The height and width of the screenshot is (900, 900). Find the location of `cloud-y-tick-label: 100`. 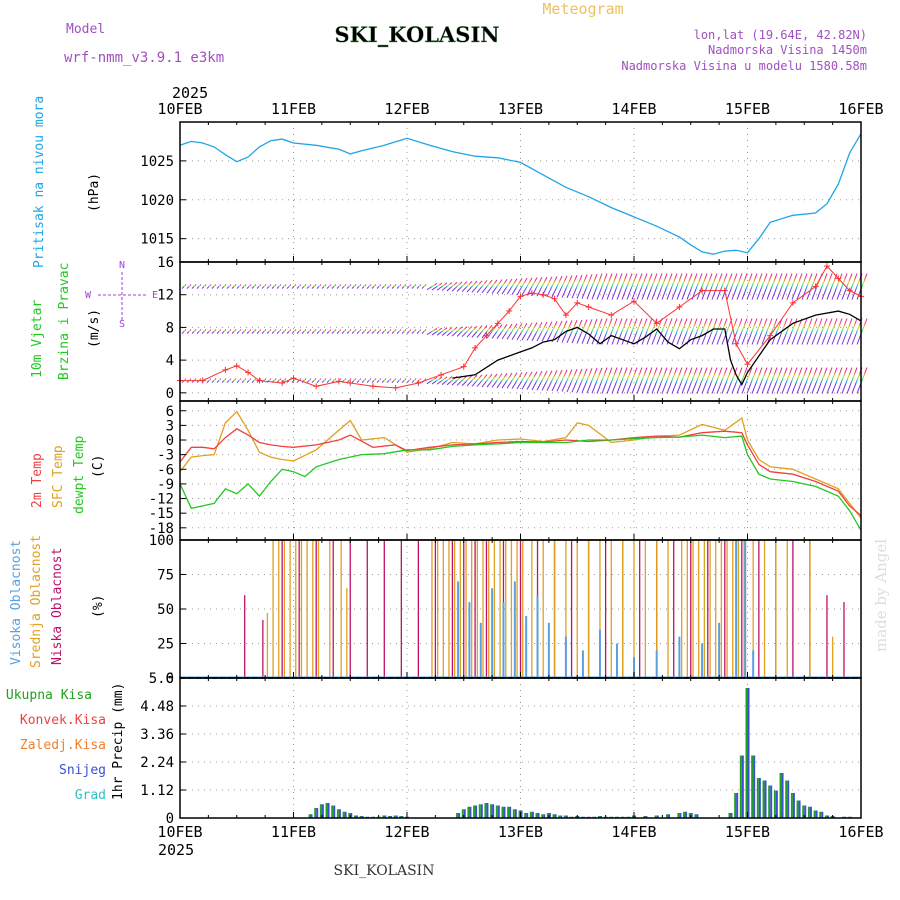

cloud-y-tick-label: 100 is located at coordinates (161, 541).